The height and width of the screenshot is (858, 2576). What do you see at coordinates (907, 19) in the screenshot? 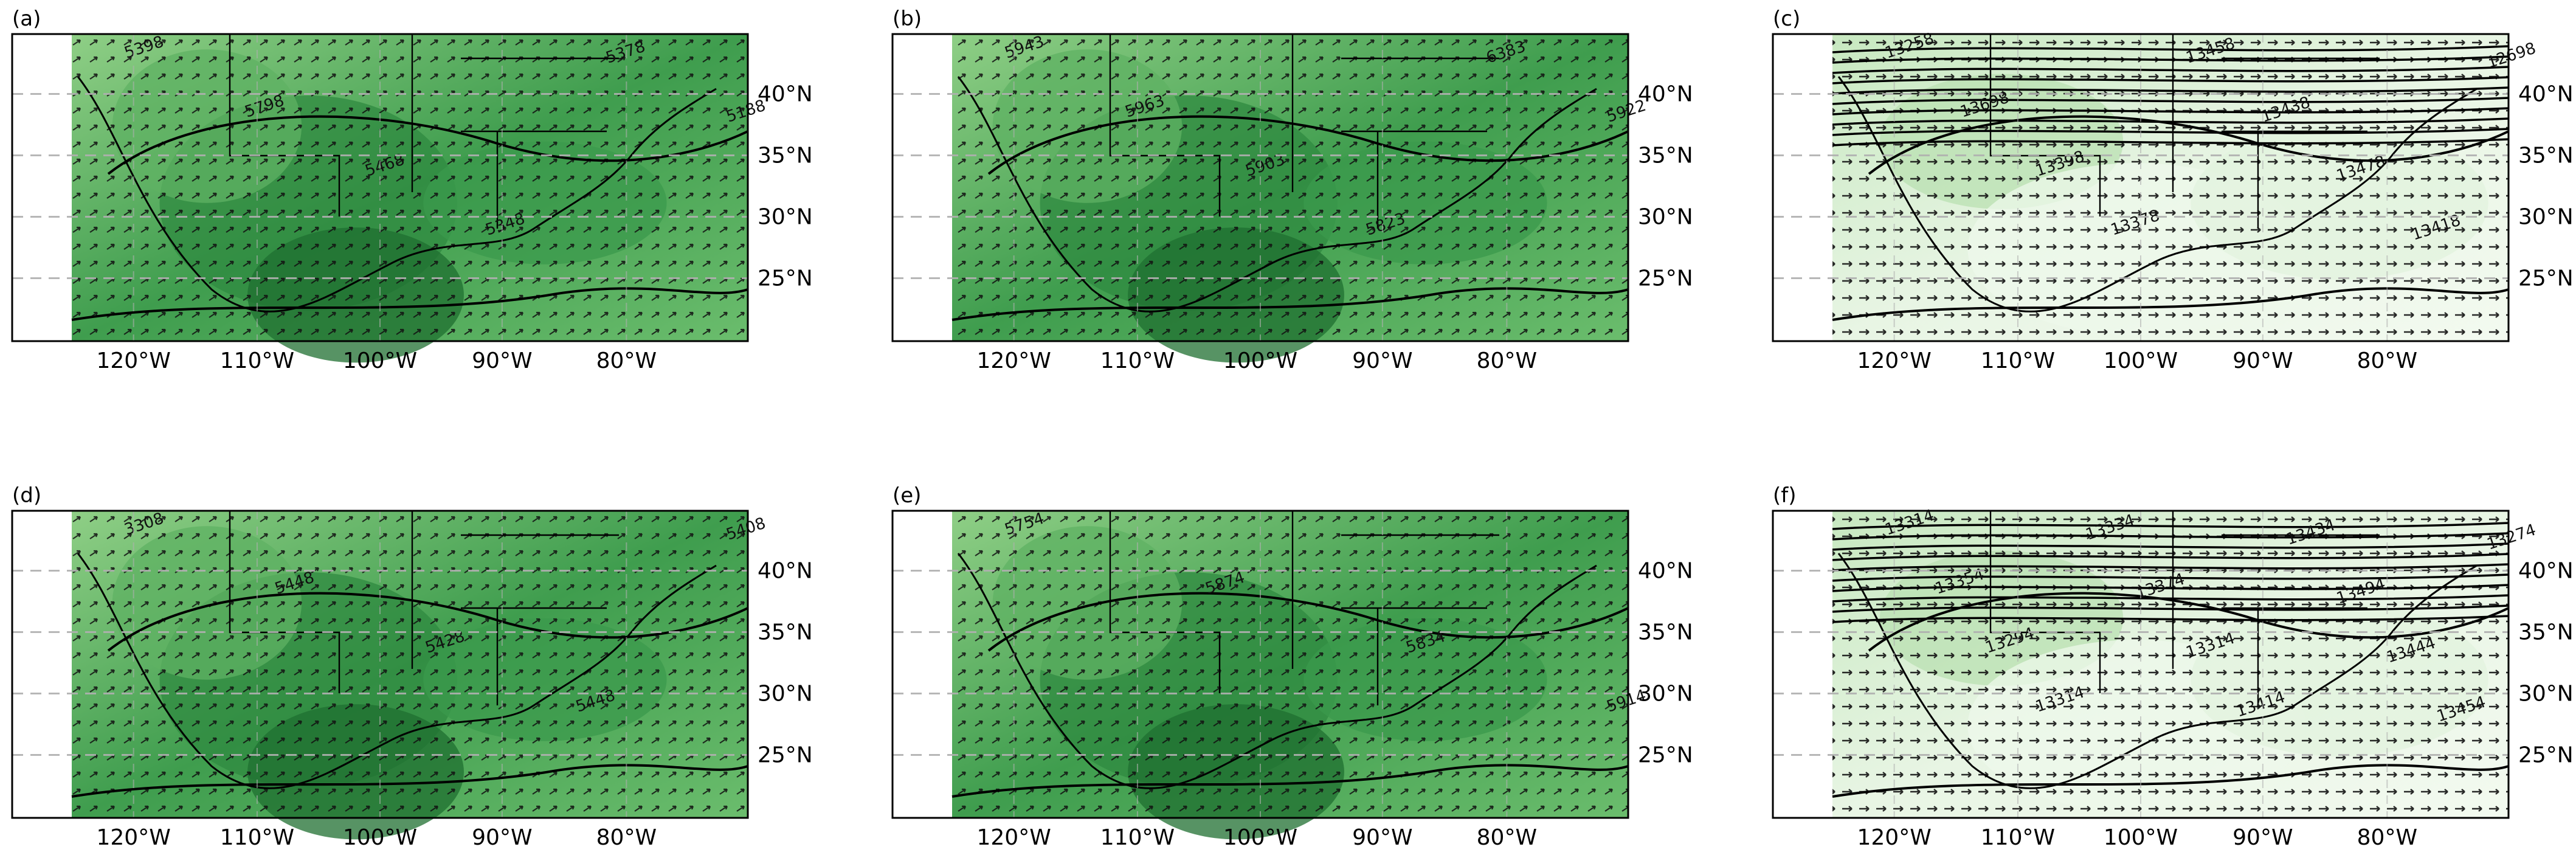
I see `panel-label: (b)` at bounding box center [907, 19].